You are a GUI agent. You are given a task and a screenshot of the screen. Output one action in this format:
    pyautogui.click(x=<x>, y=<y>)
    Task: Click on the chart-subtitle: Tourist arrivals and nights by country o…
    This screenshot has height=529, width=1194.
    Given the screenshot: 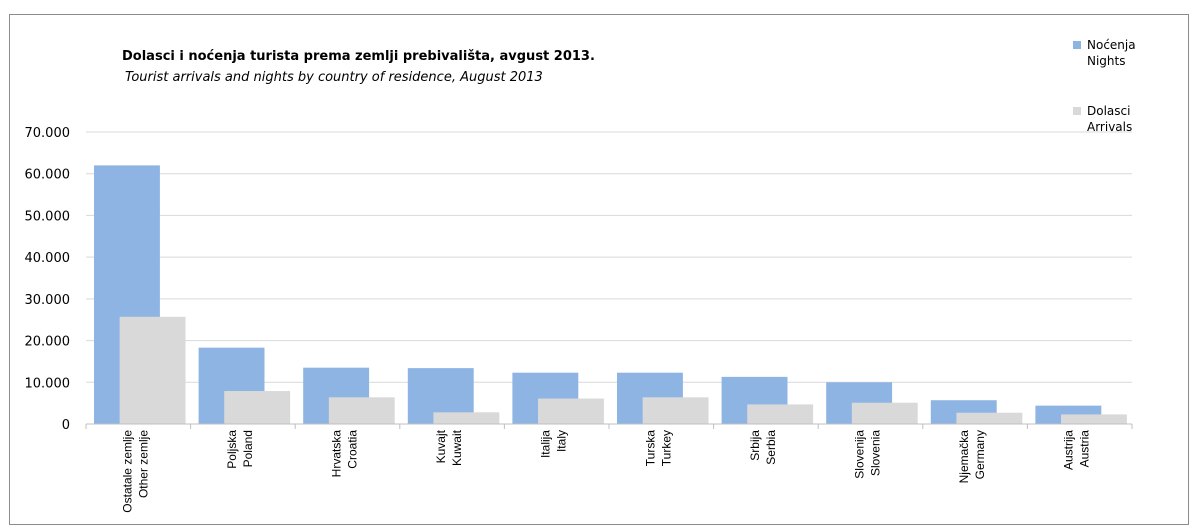 What is the action you would take?
    pyautogui.click(x=334, y=77)
    